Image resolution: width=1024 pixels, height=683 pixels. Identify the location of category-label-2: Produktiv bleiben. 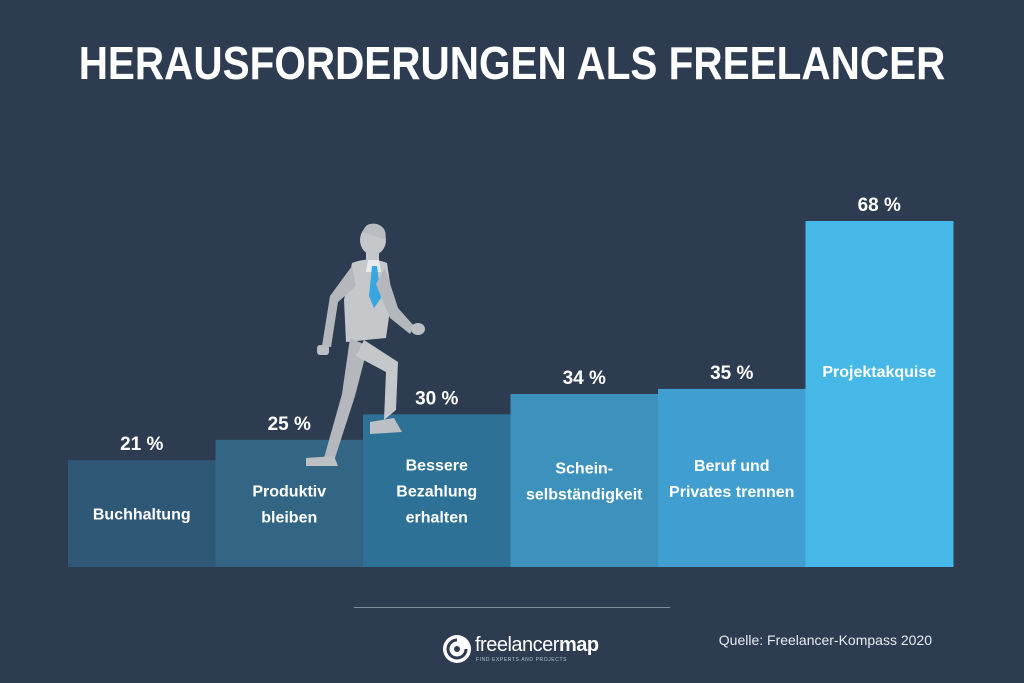
(289, 504).